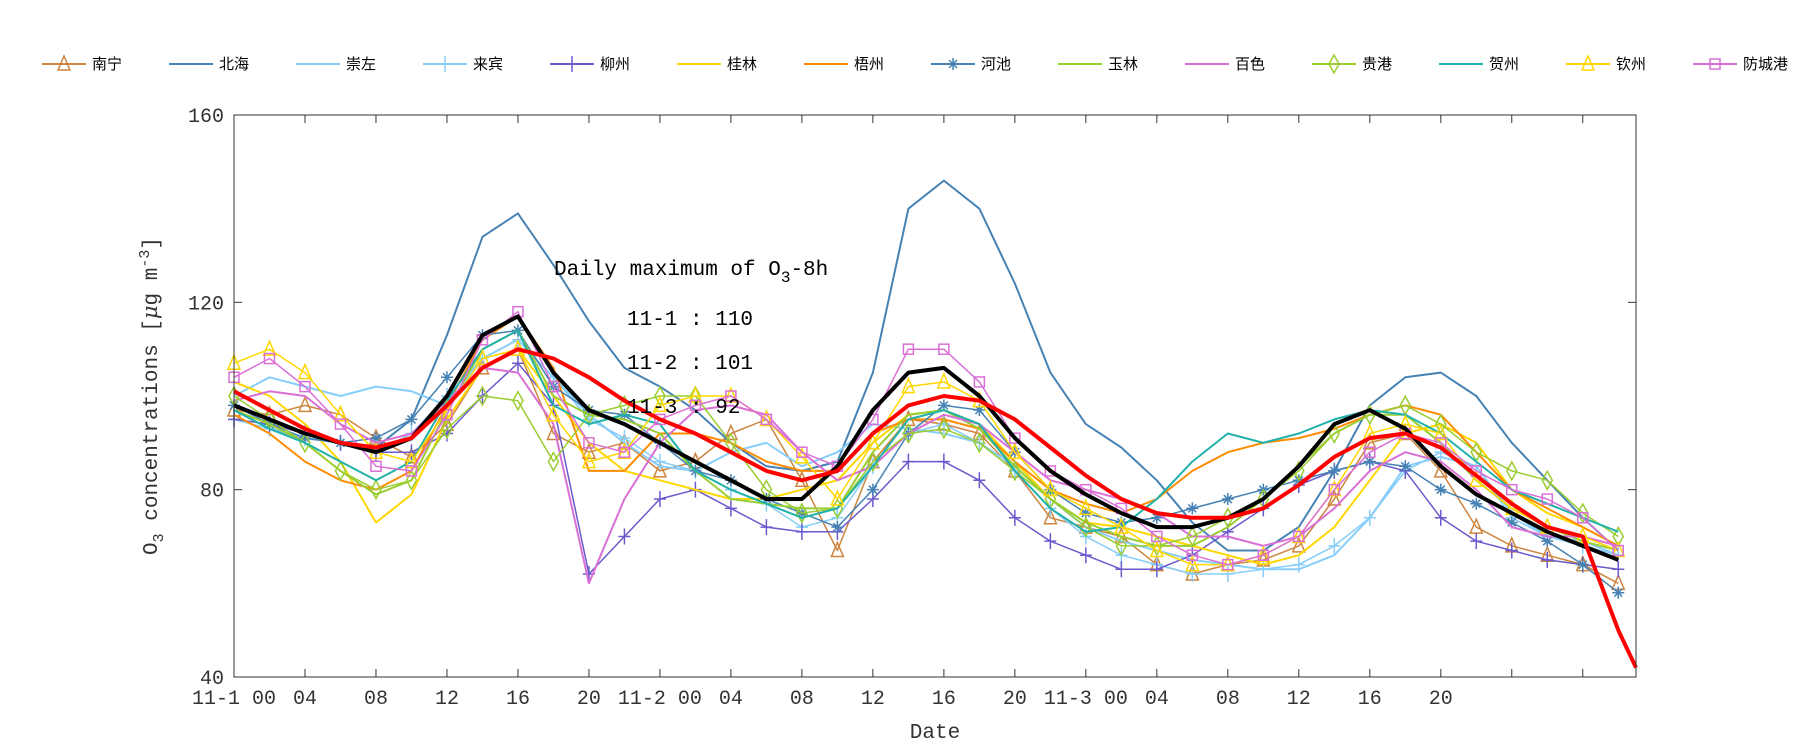  I want to click on annotation-line-1: 11-1 : 110, so click(690, 320).